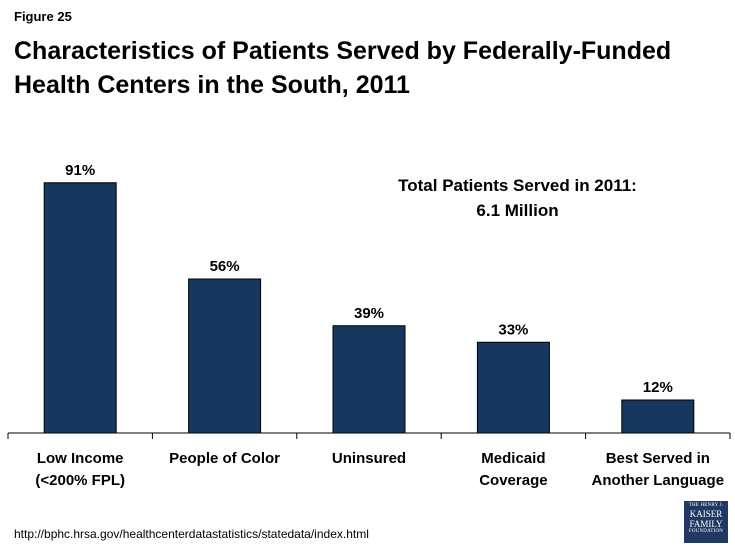 The image size is (735, 551). I want to click on logo-line-1: KAISER, so click(706, 514).